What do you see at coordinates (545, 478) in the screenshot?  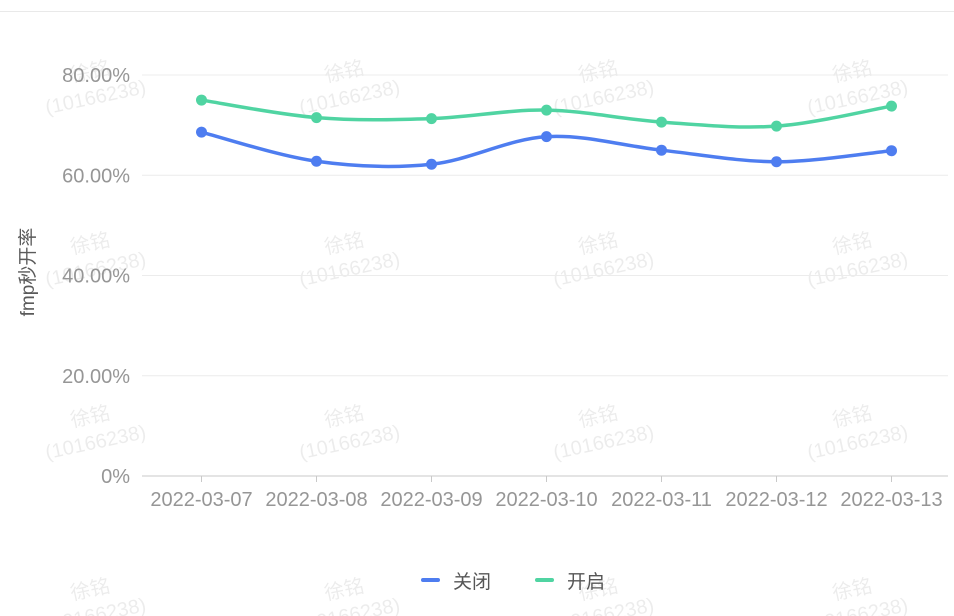 I see `axes` at bounding box center [545, 478].